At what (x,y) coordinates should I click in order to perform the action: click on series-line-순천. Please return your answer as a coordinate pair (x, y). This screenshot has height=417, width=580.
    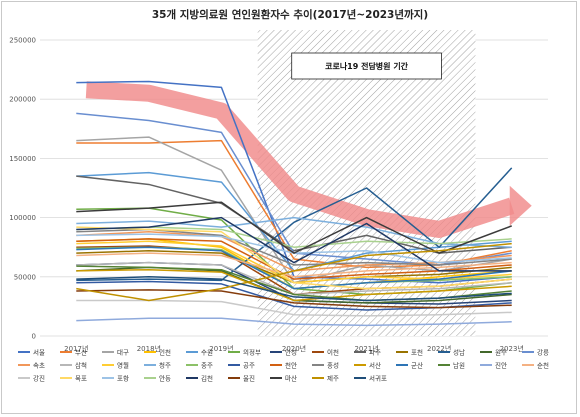
    Looking at the image, I should click on (294, 265).